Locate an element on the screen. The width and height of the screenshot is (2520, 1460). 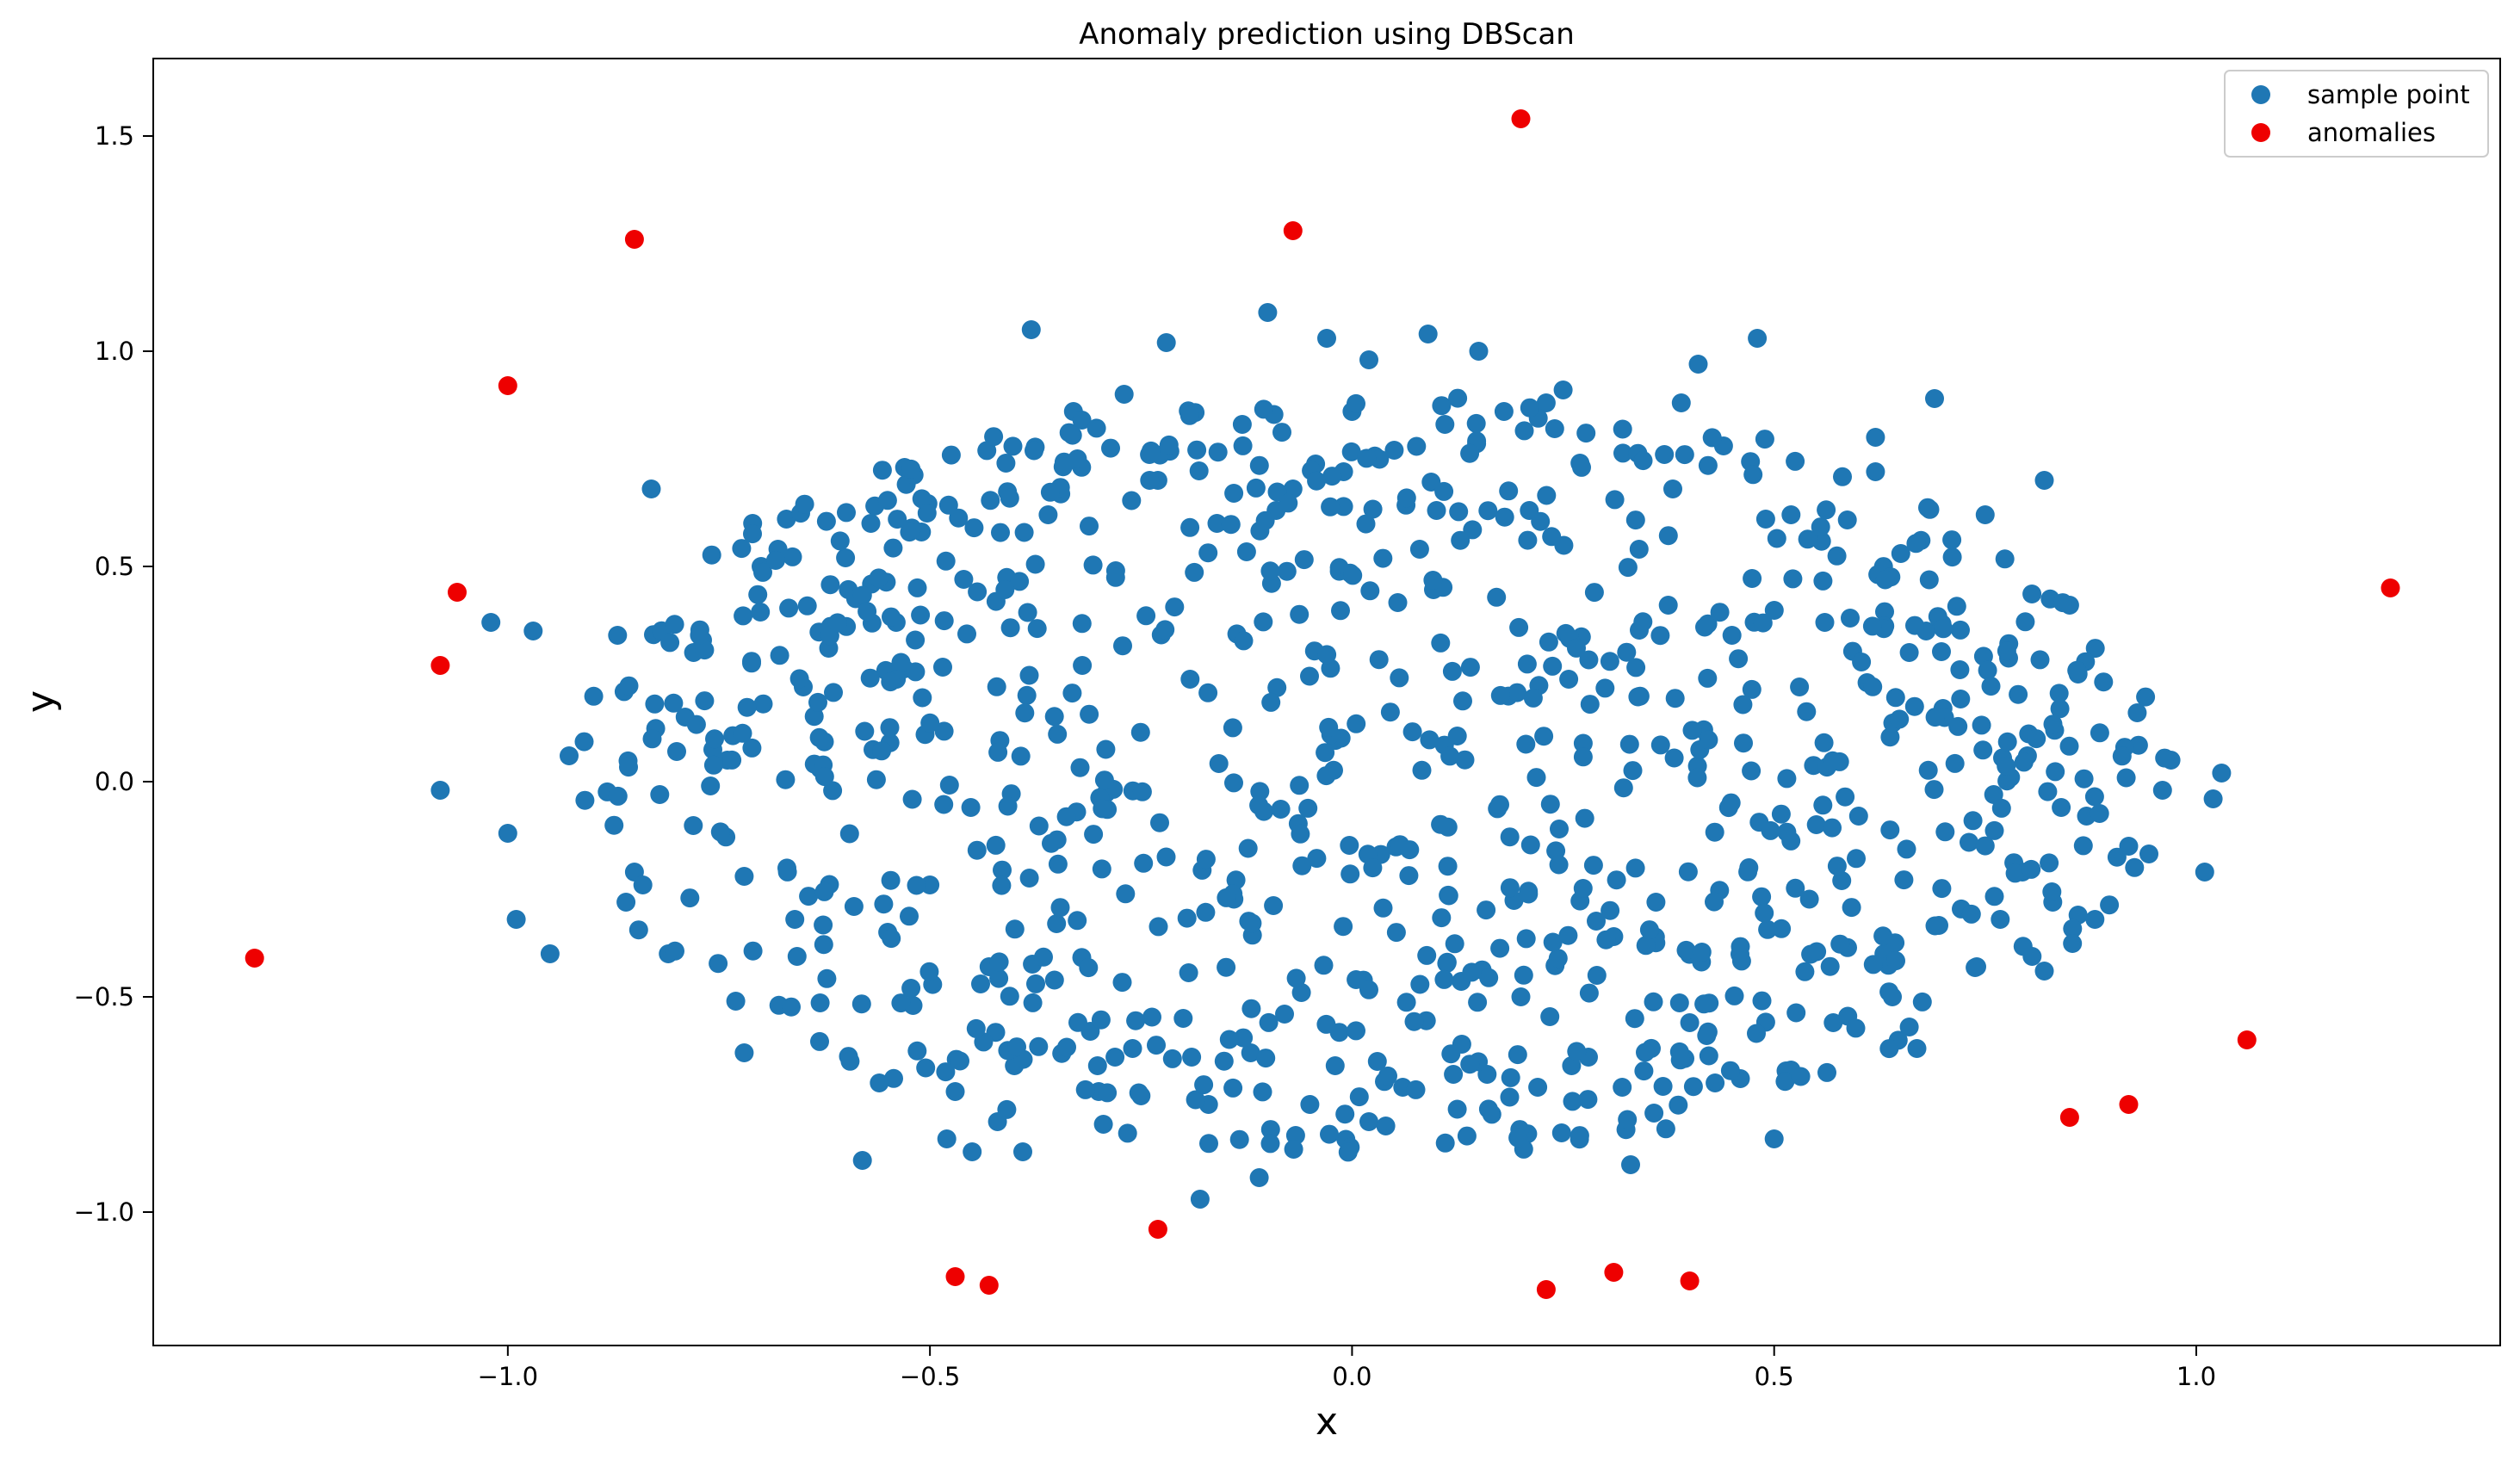
x-tick-label: 0.0 is located at coordinates (1351, 1376).